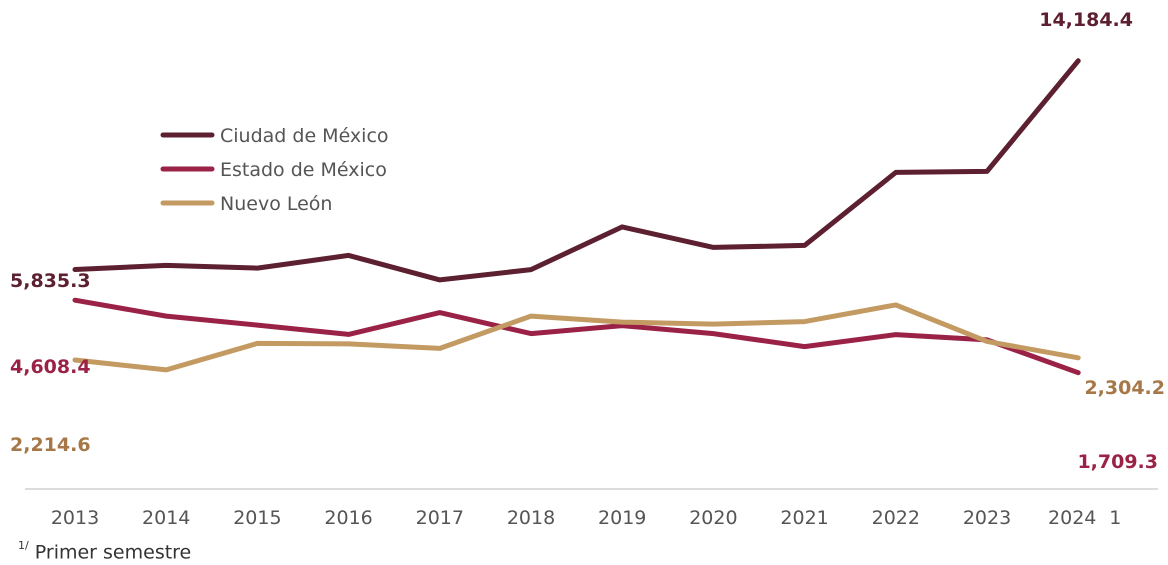 The image size is (1168, 565). Describe the element at coordinates (1072, 518) in the screenshot. I see `x-tick-label: 2024` at that location.